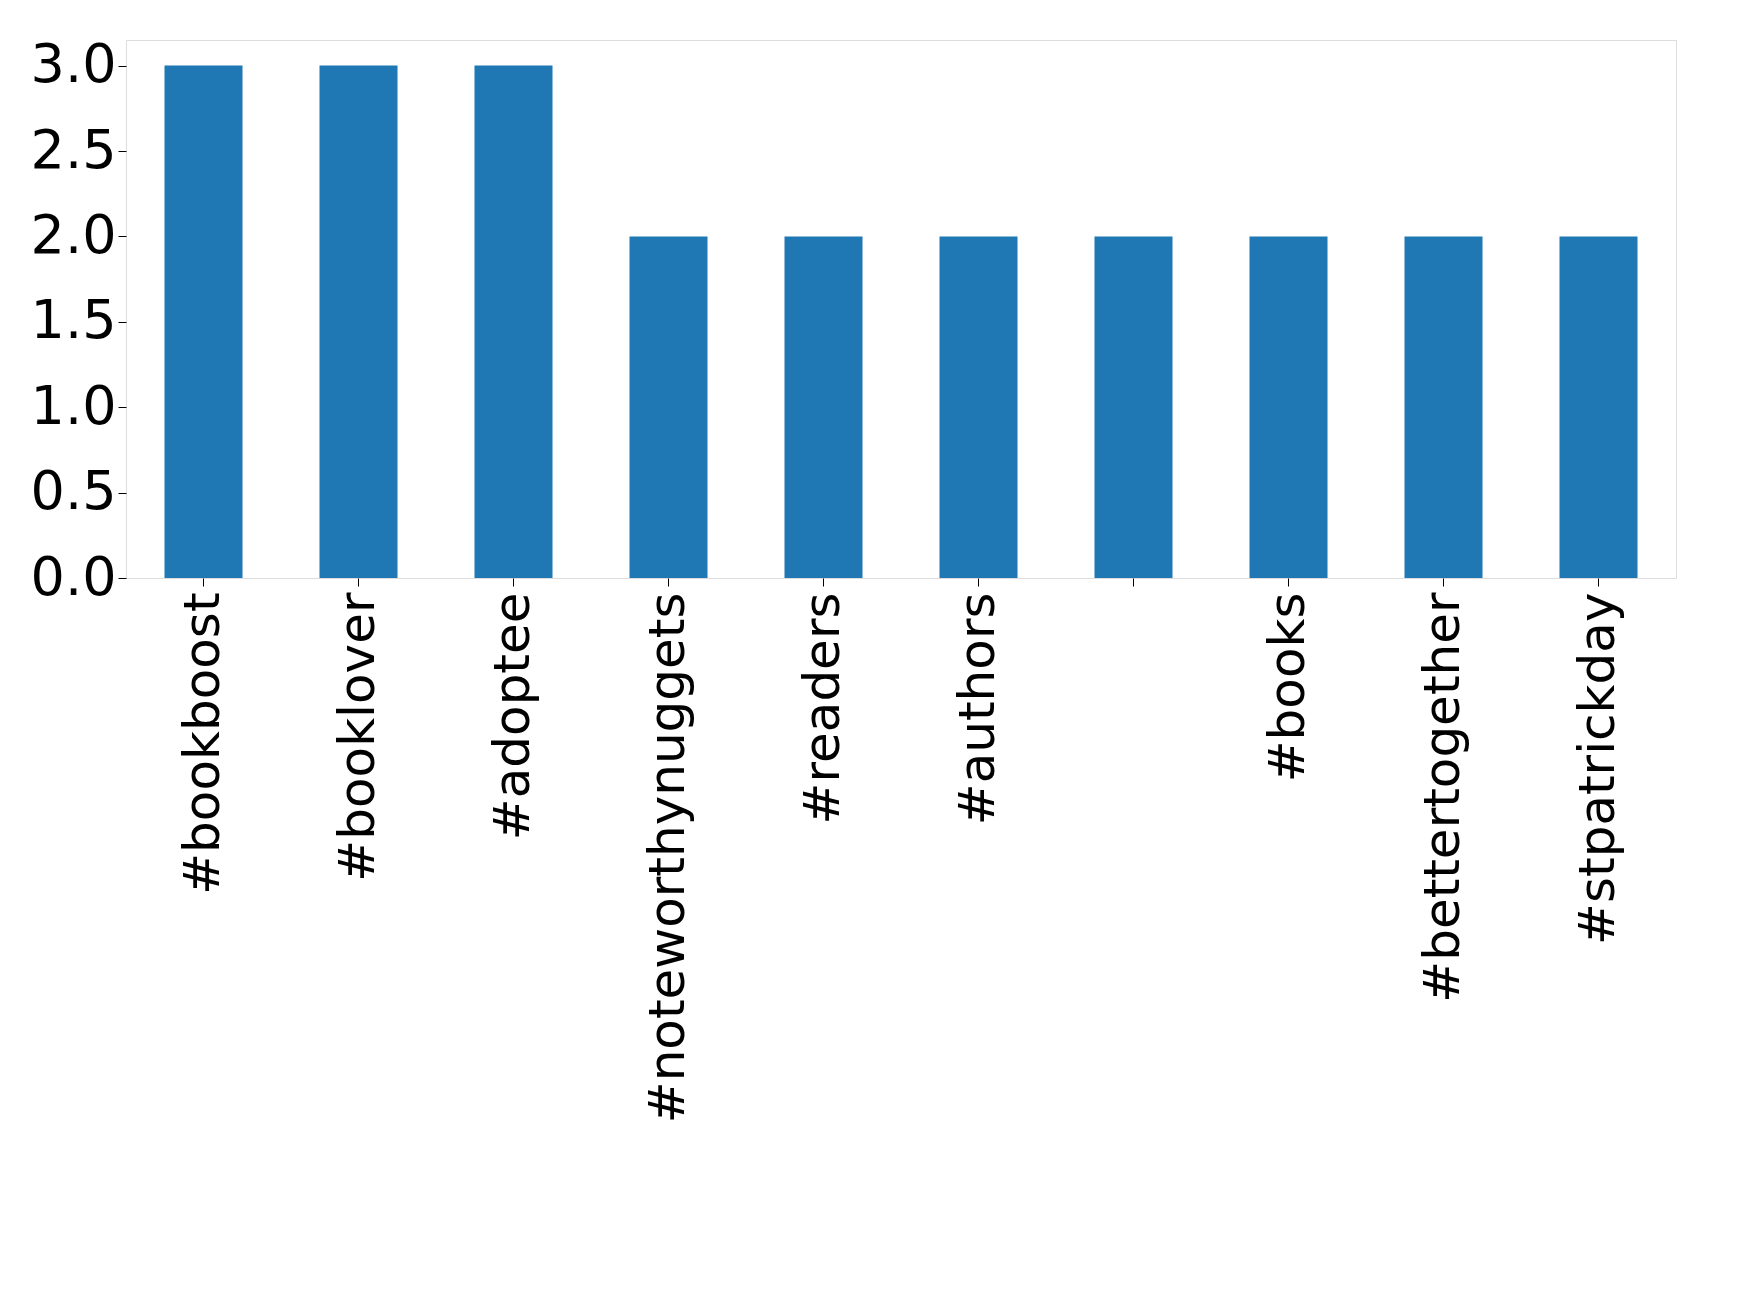 Image resolution: width=1739 pixels, height=1291 pixels. Describe the element at coordinates (73, 234) in the screenshot. I see `y-tick-label: 2.0` at that location.